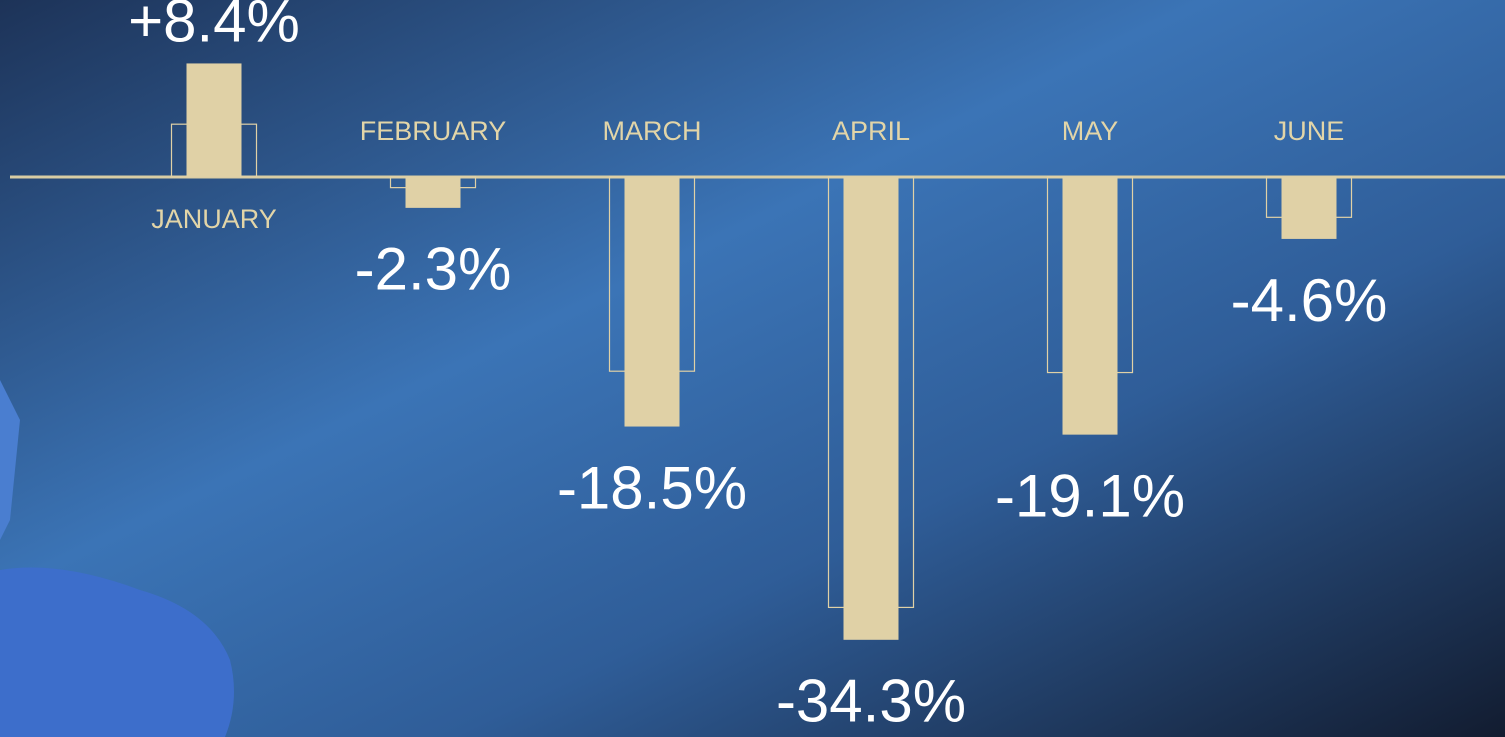 The image size is (1505, 737). What do you see at coordinates (652, 487) in the screenshot?
I see `value-label: -18.5%` at bounding box center [652, 487].